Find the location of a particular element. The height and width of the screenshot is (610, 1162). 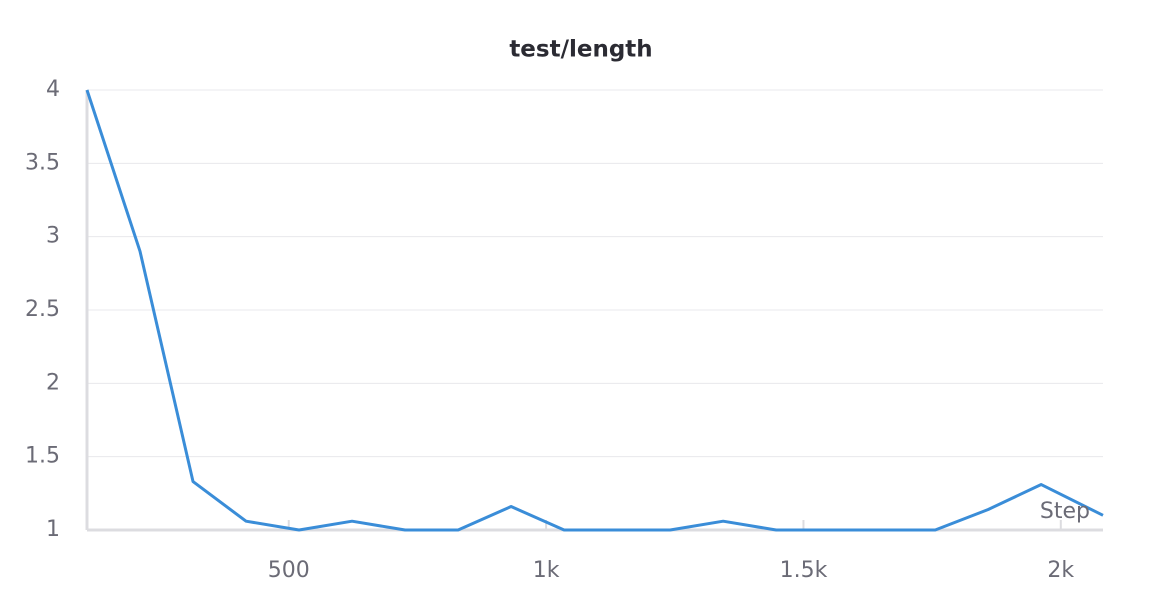

x-axis-label: Step is located at coordinates (1065, 511).